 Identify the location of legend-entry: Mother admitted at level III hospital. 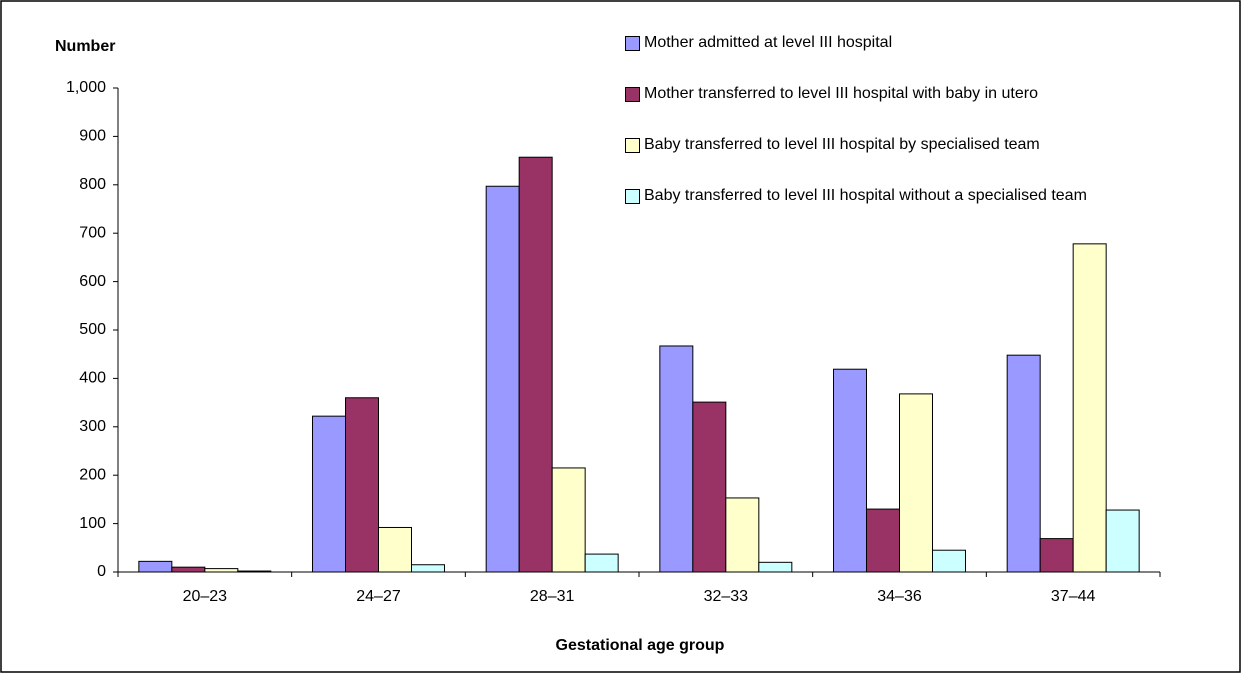
(905, 43).